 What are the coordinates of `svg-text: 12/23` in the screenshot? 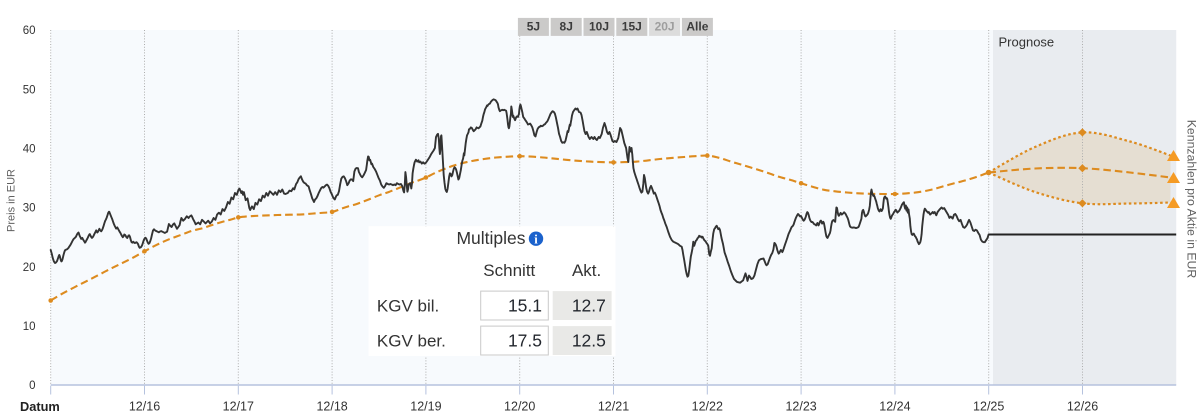 It's located at (800, 407).